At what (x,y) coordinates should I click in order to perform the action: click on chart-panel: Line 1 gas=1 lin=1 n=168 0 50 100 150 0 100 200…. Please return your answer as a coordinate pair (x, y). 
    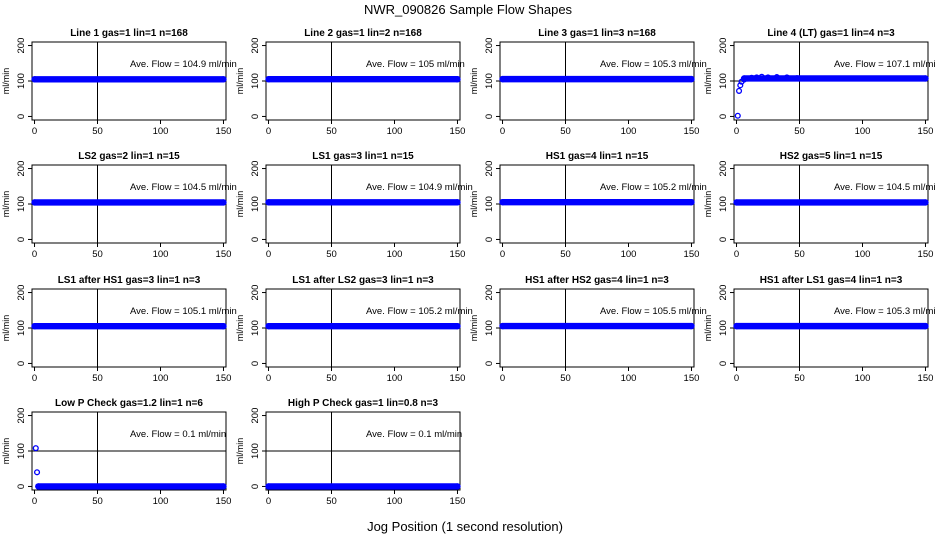
    Looking at the image, I should click on (119, 82).